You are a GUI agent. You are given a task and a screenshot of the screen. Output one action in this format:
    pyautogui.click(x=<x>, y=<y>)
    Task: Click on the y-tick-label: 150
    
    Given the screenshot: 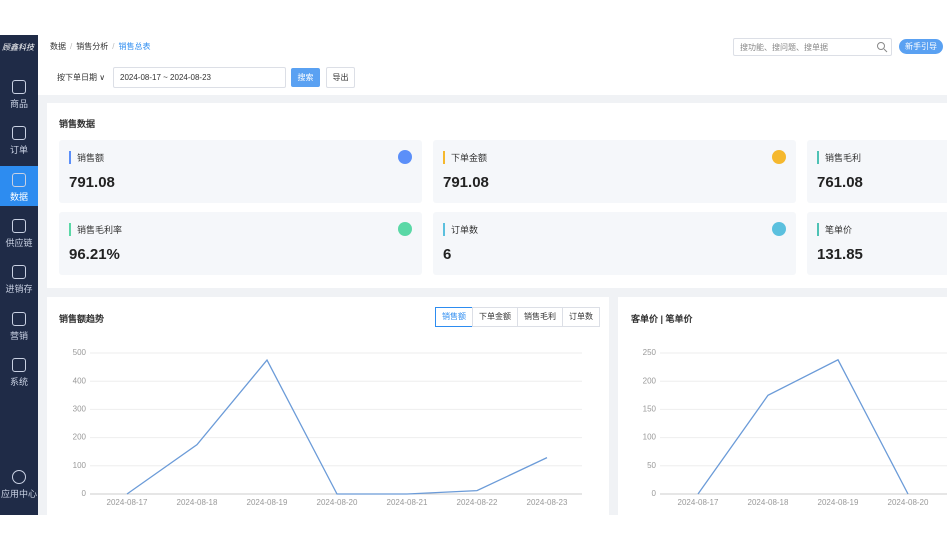 What is the action you would take?
    pyautogui.click(x=650, y=409)
    